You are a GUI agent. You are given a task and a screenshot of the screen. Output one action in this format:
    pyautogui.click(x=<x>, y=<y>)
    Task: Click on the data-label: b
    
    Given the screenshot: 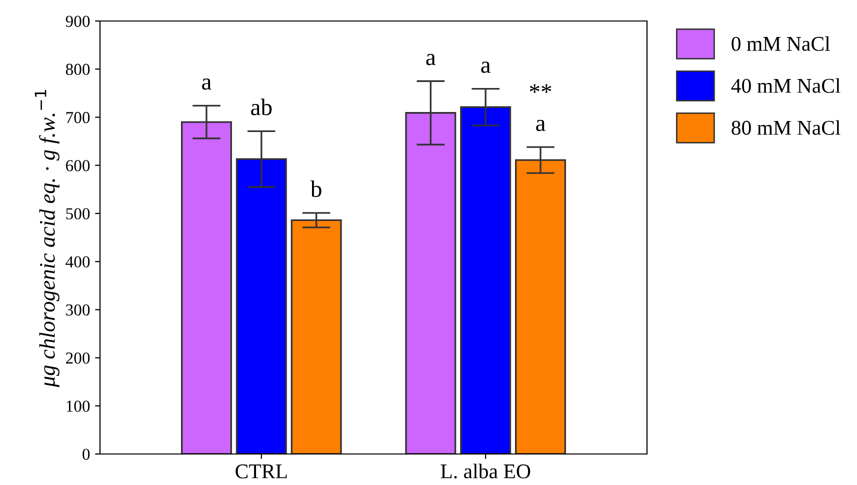 What is the action you would take?
    pyautogui.click(x=316, y=189)
    